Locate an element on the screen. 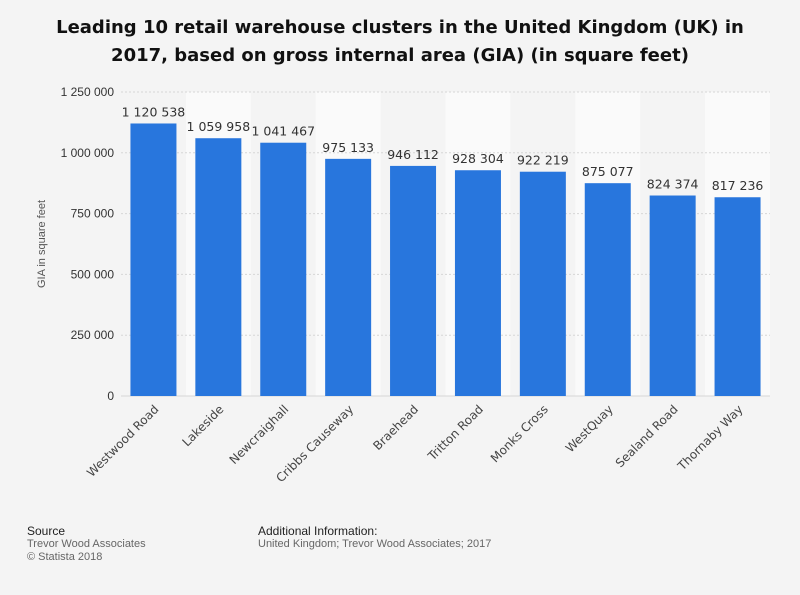  value-label: 975 133 is located at coordinates (348, 147).